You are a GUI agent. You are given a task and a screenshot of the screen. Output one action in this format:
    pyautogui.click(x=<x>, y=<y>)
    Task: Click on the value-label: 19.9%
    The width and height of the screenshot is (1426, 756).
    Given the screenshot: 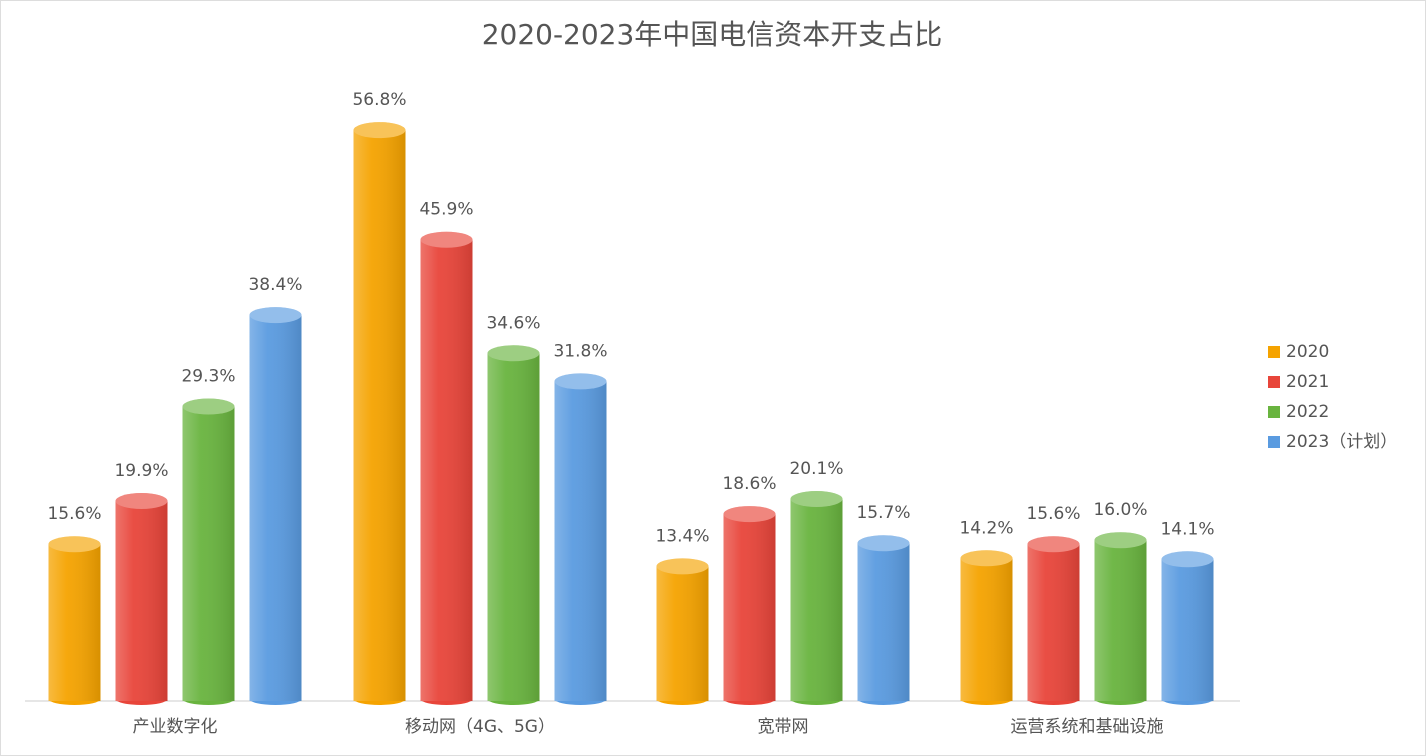 What is the action you would take?
    pyautogui.click(x=141, y=471)
    